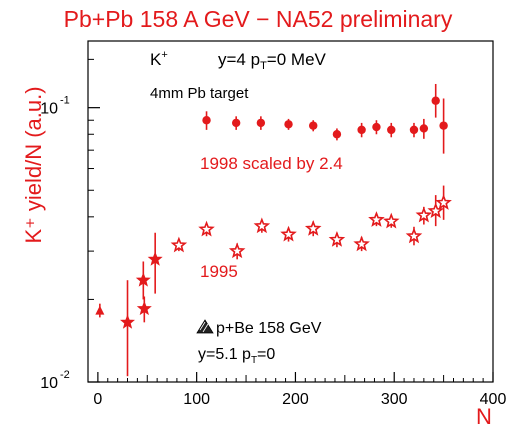 This screenshot has width=517, height=432. I want to click on kinematics-sub: T, so click(263, 66).